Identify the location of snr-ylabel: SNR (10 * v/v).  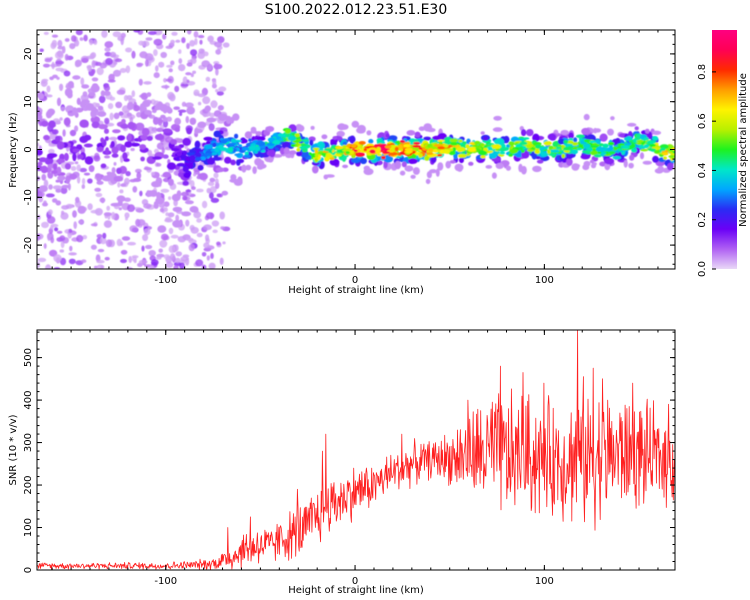
(13, 449).